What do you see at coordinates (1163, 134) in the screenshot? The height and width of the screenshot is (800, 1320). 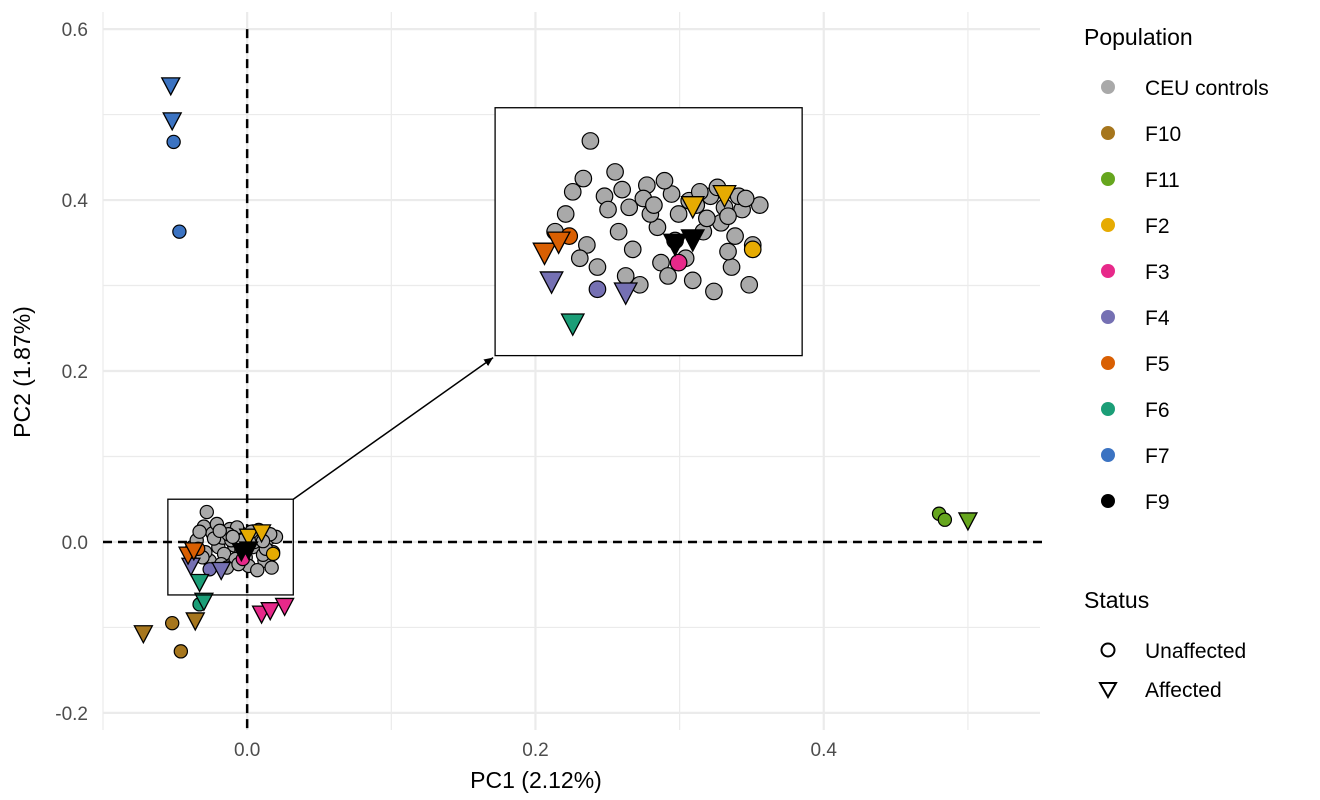 I see `legend-label-f10: F10` at bounding box center [1163, 134].